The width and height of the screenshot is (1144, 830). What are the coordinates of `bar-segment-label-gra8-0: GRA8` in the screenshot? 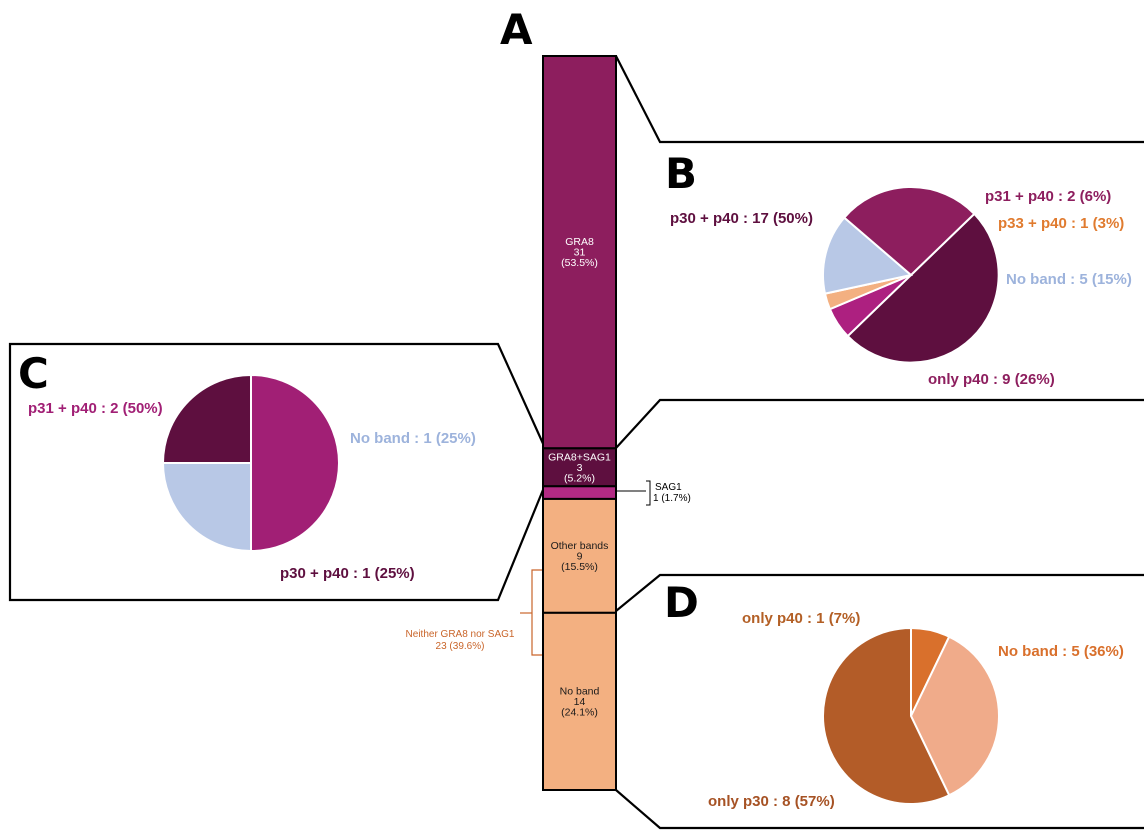 It's located at (579, 242).